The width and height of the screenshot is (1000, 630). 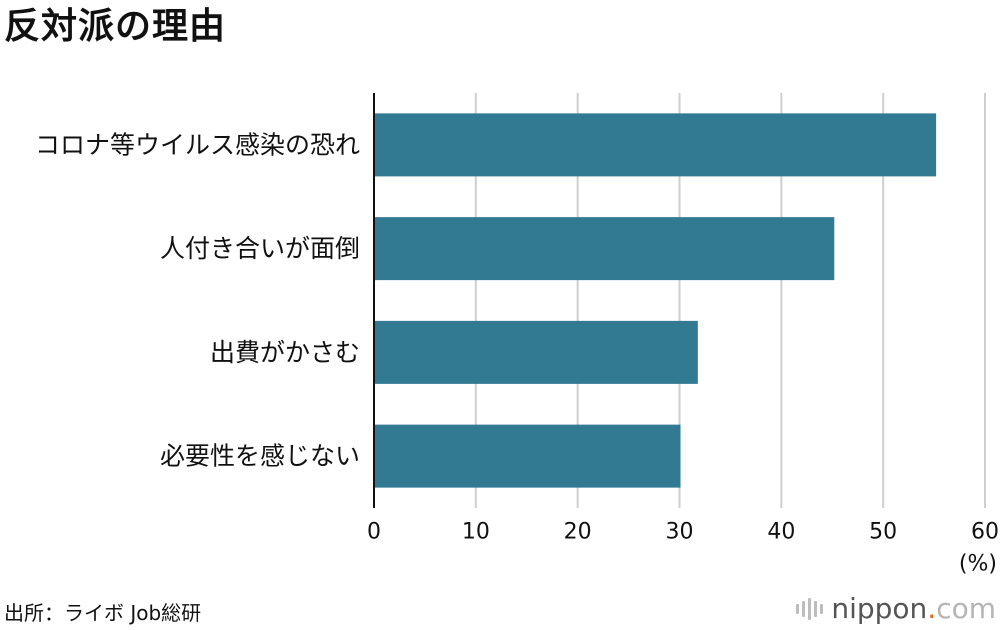 I want to click on logo-bars-icon, so click(x=810, y=609).